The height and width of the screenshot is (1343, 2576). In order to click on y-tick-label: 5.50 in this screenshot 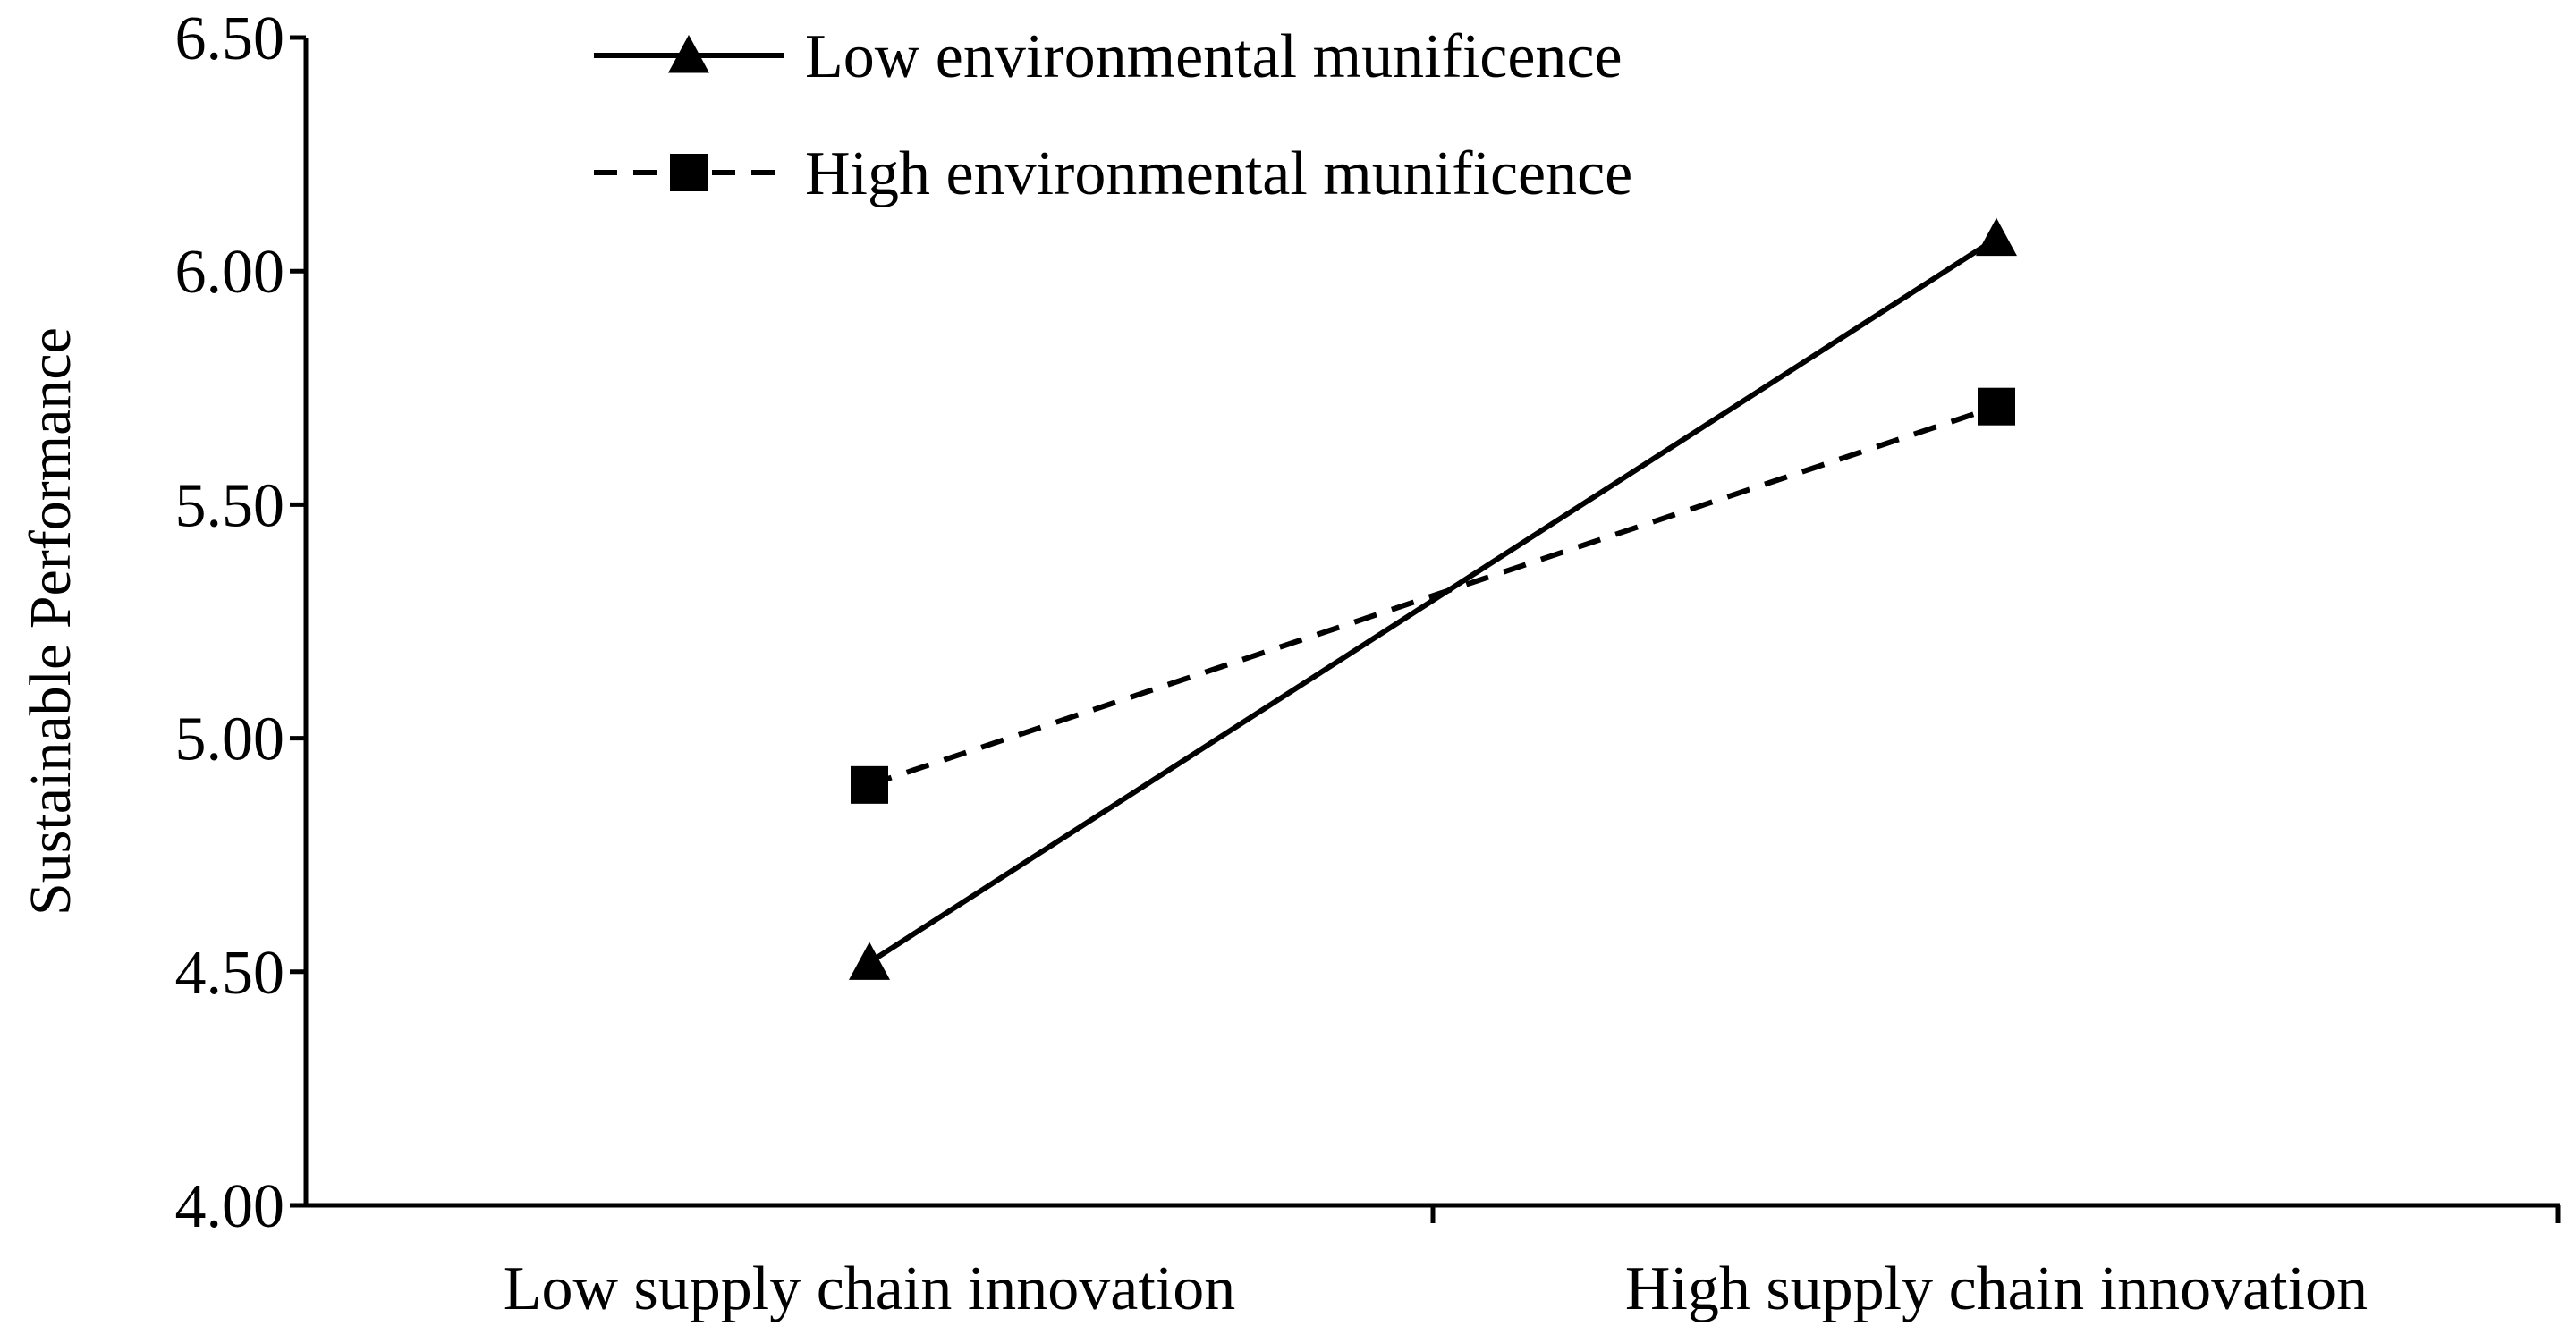, I will do `click(230, 506)`.